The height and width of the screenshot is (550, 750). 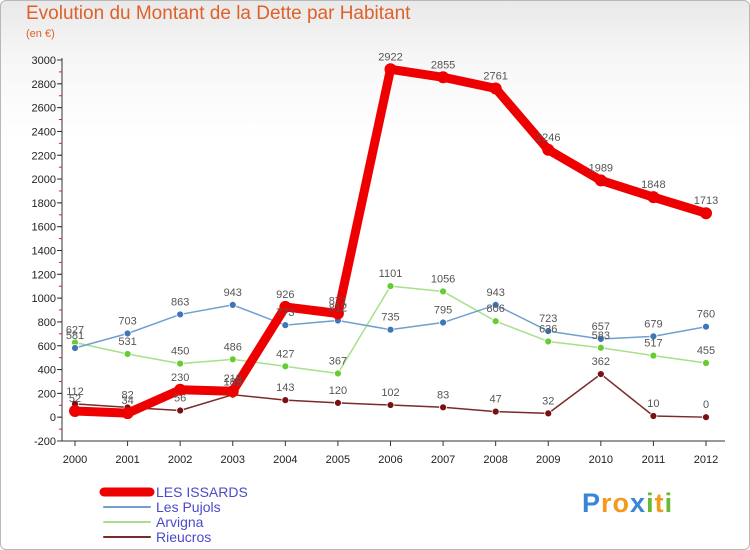 I want to click on data-label: 760, so click(x=706, y=315).